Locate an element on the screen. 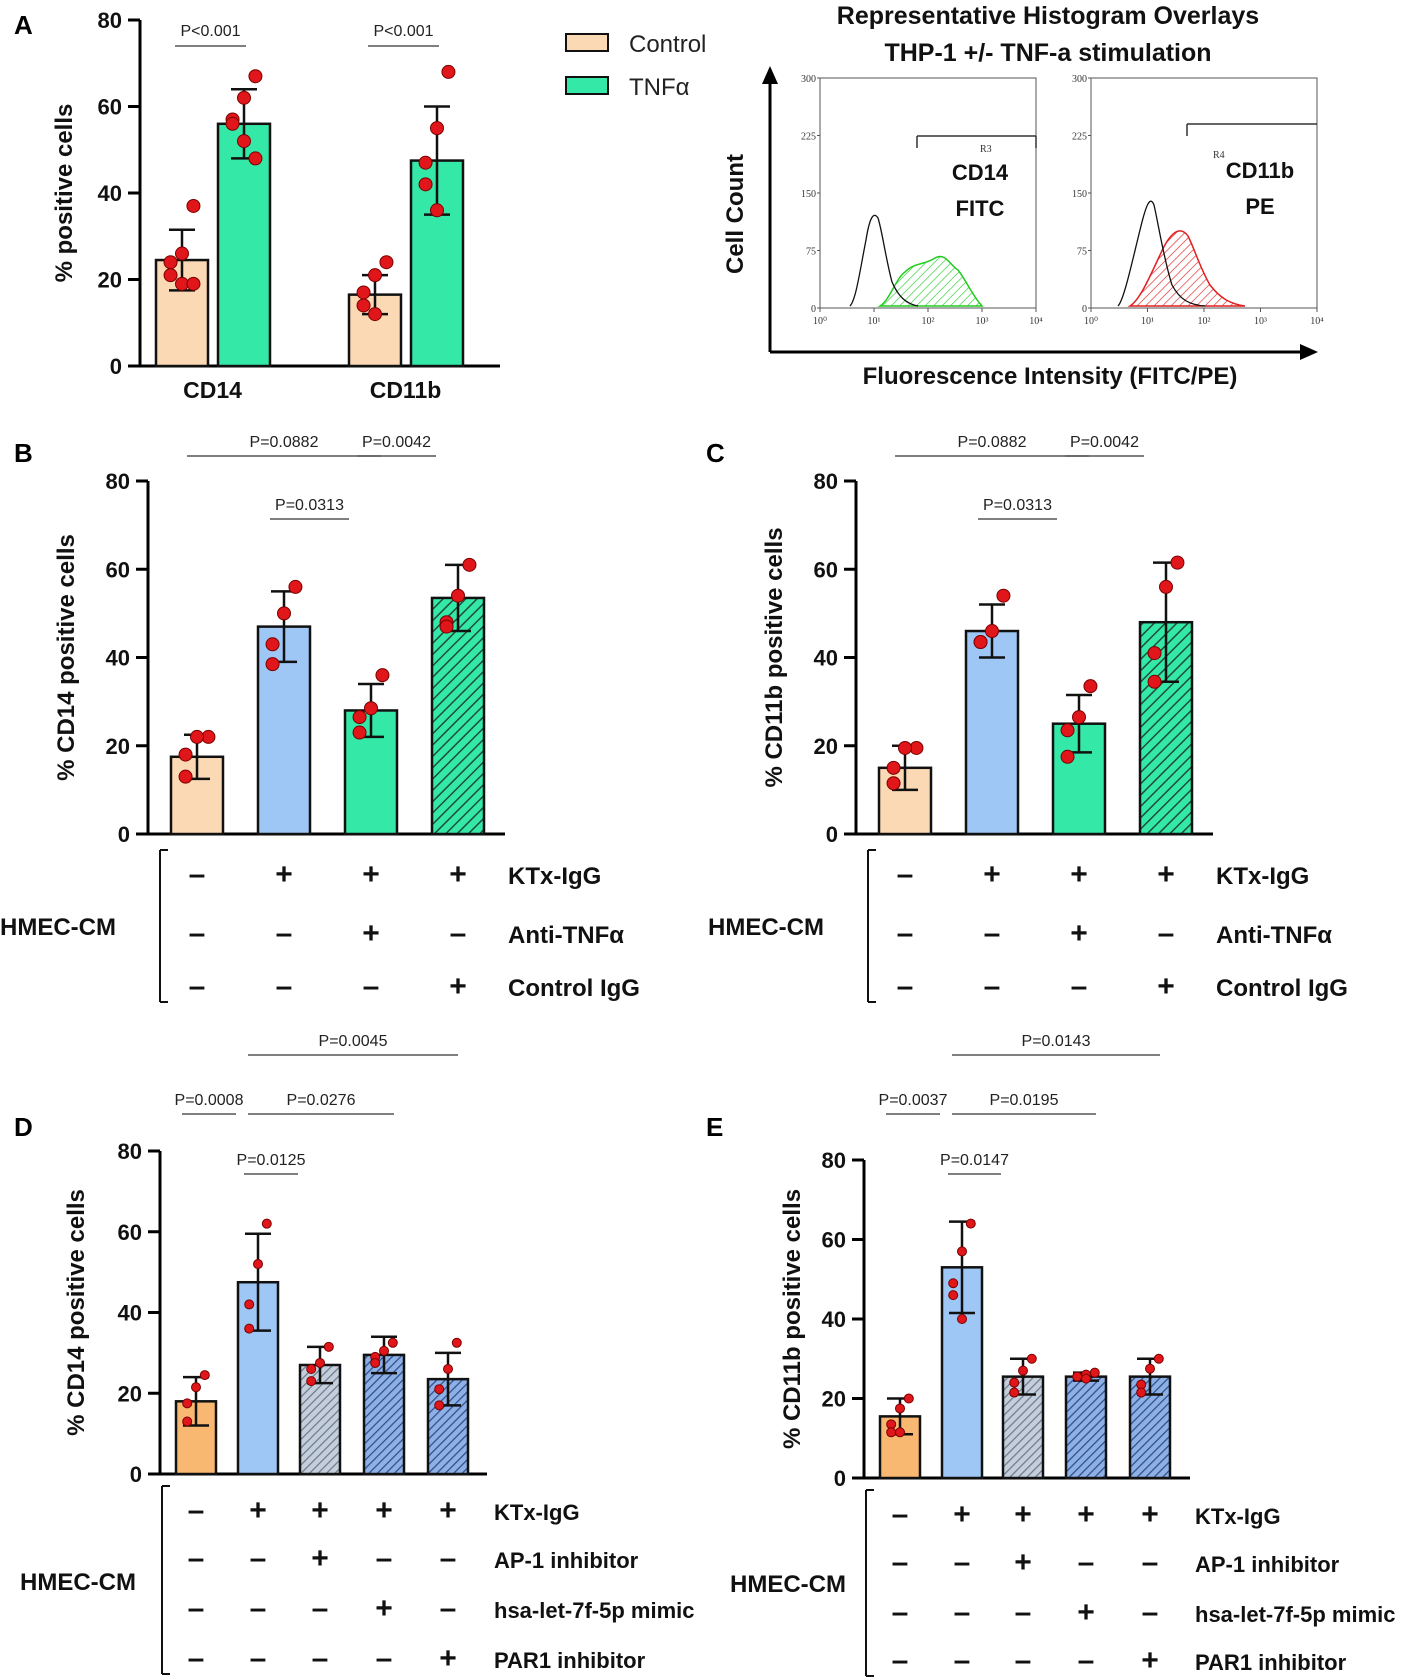 Image resolution: width=1417 pixels, height=1680 pixels. panel-e-ylabel: % CD11b positive cells is located at coordinates (792, 1319).